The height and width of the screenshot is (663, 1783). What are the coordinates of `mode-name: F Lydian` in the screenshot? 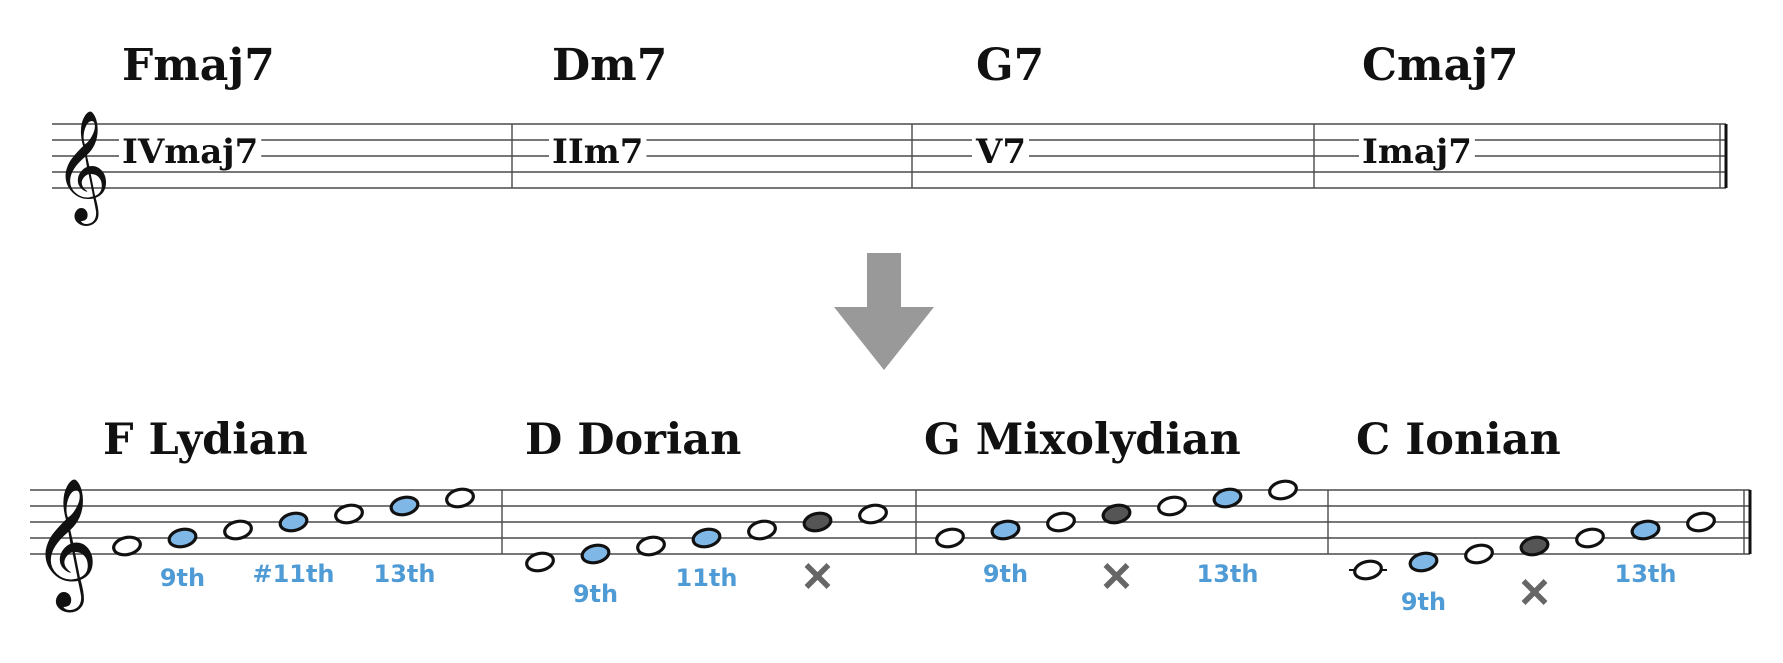 It's located at (205, 440).